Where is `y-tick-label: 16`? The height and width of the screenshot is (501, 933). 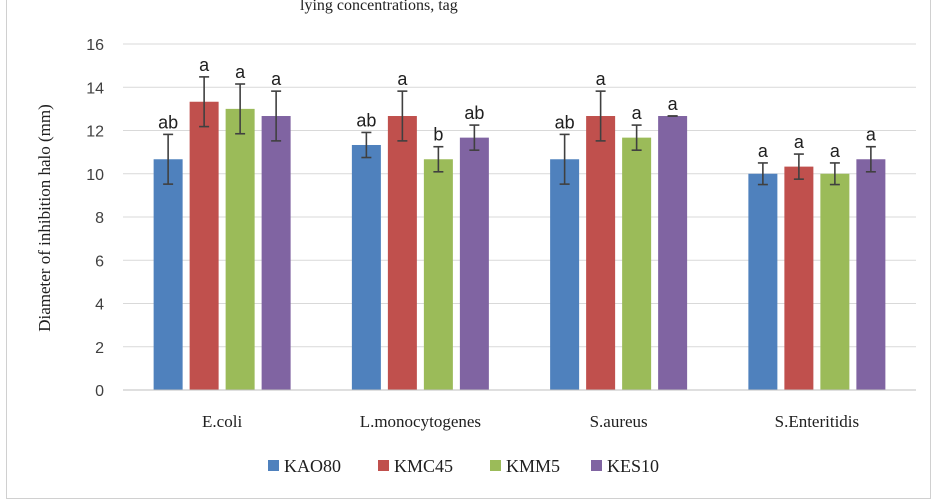
y-tick-label: 16 is located at coordinates (95, 45).